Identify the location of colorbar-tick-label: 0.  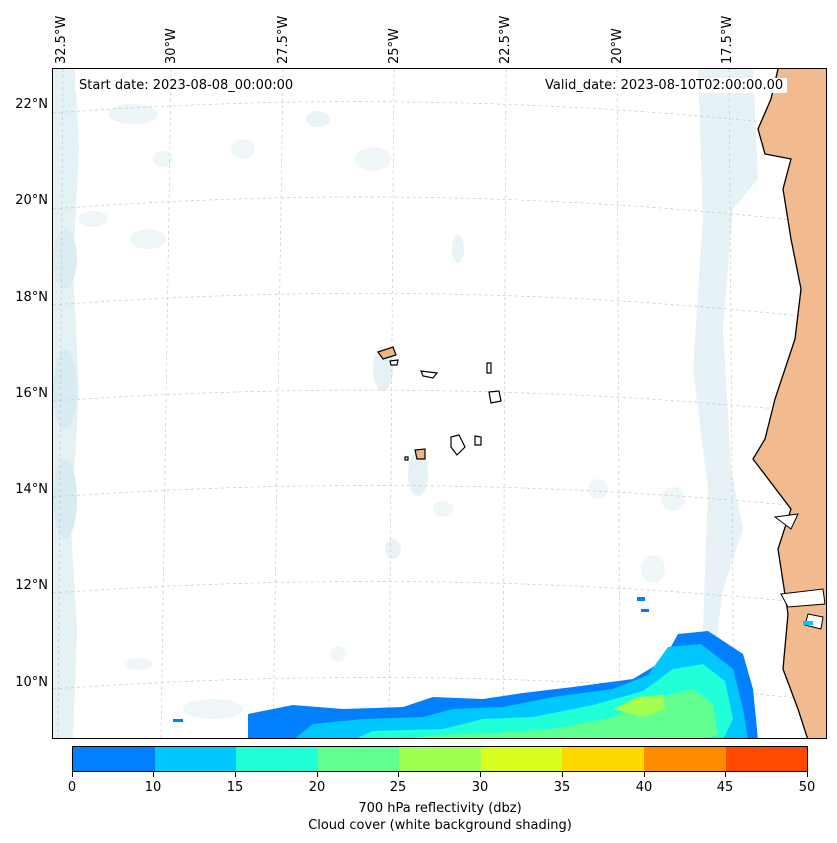
(72, 787).